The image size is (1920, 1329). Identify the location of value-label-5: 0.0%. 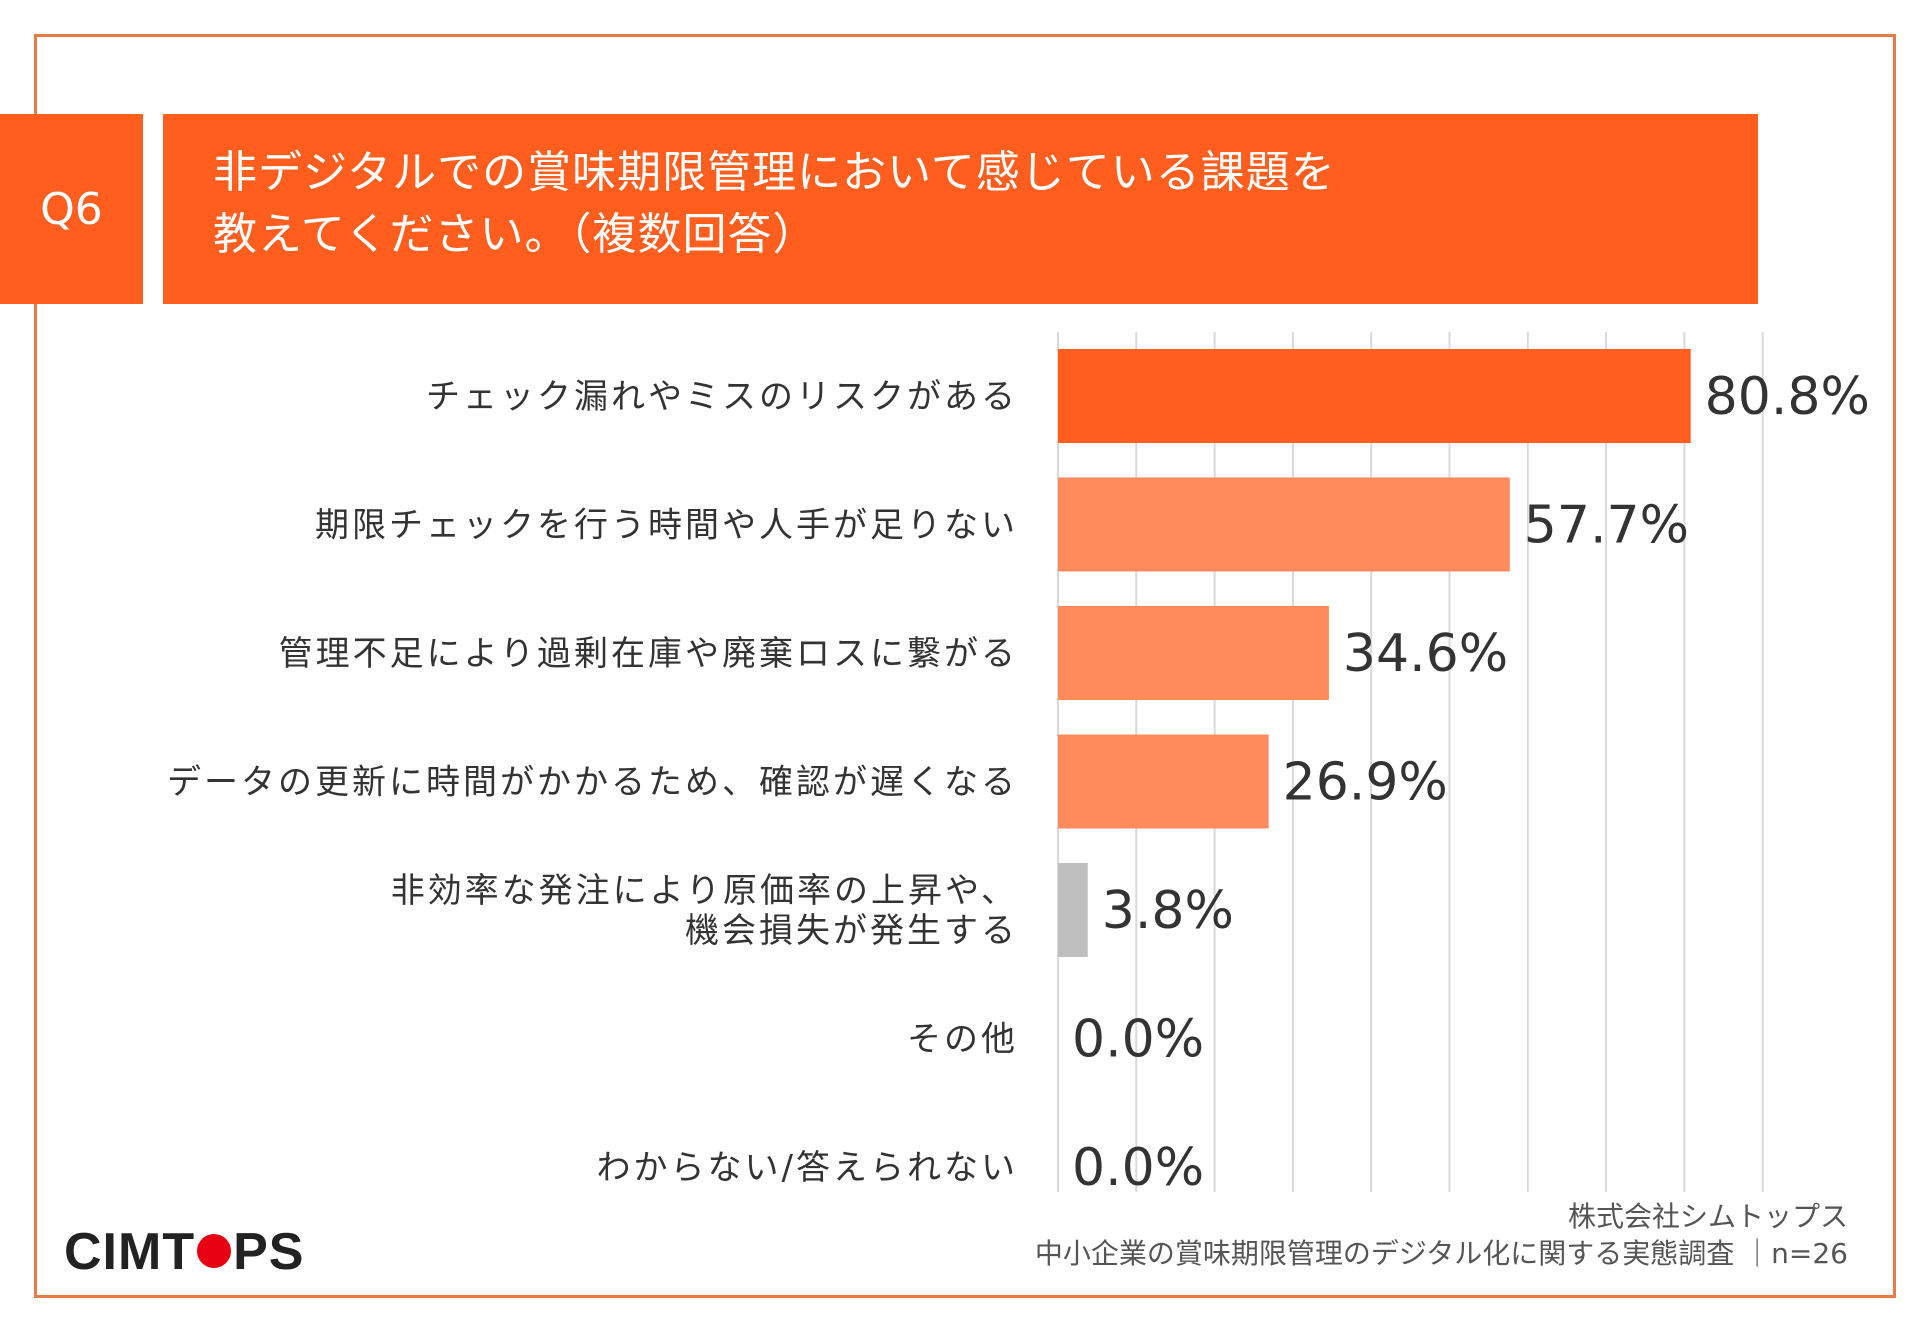
(1138, 1040).